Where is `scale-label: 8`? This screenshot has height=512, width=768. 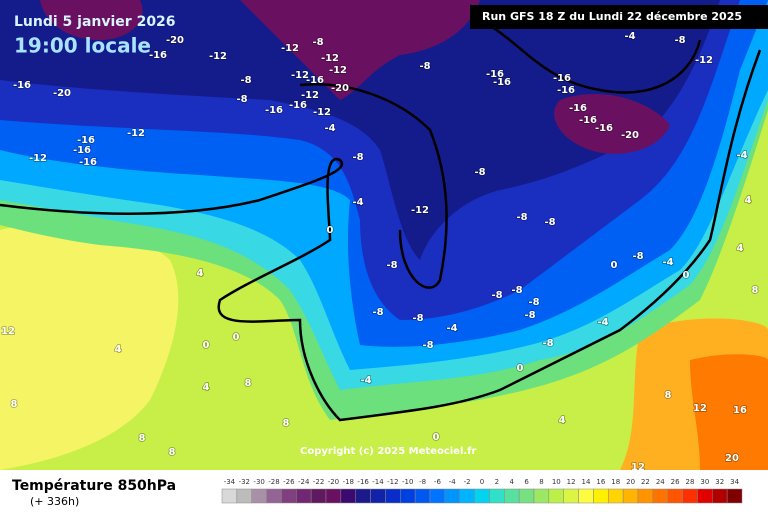 scale-label: 8 is located at coordinates (541, 482).